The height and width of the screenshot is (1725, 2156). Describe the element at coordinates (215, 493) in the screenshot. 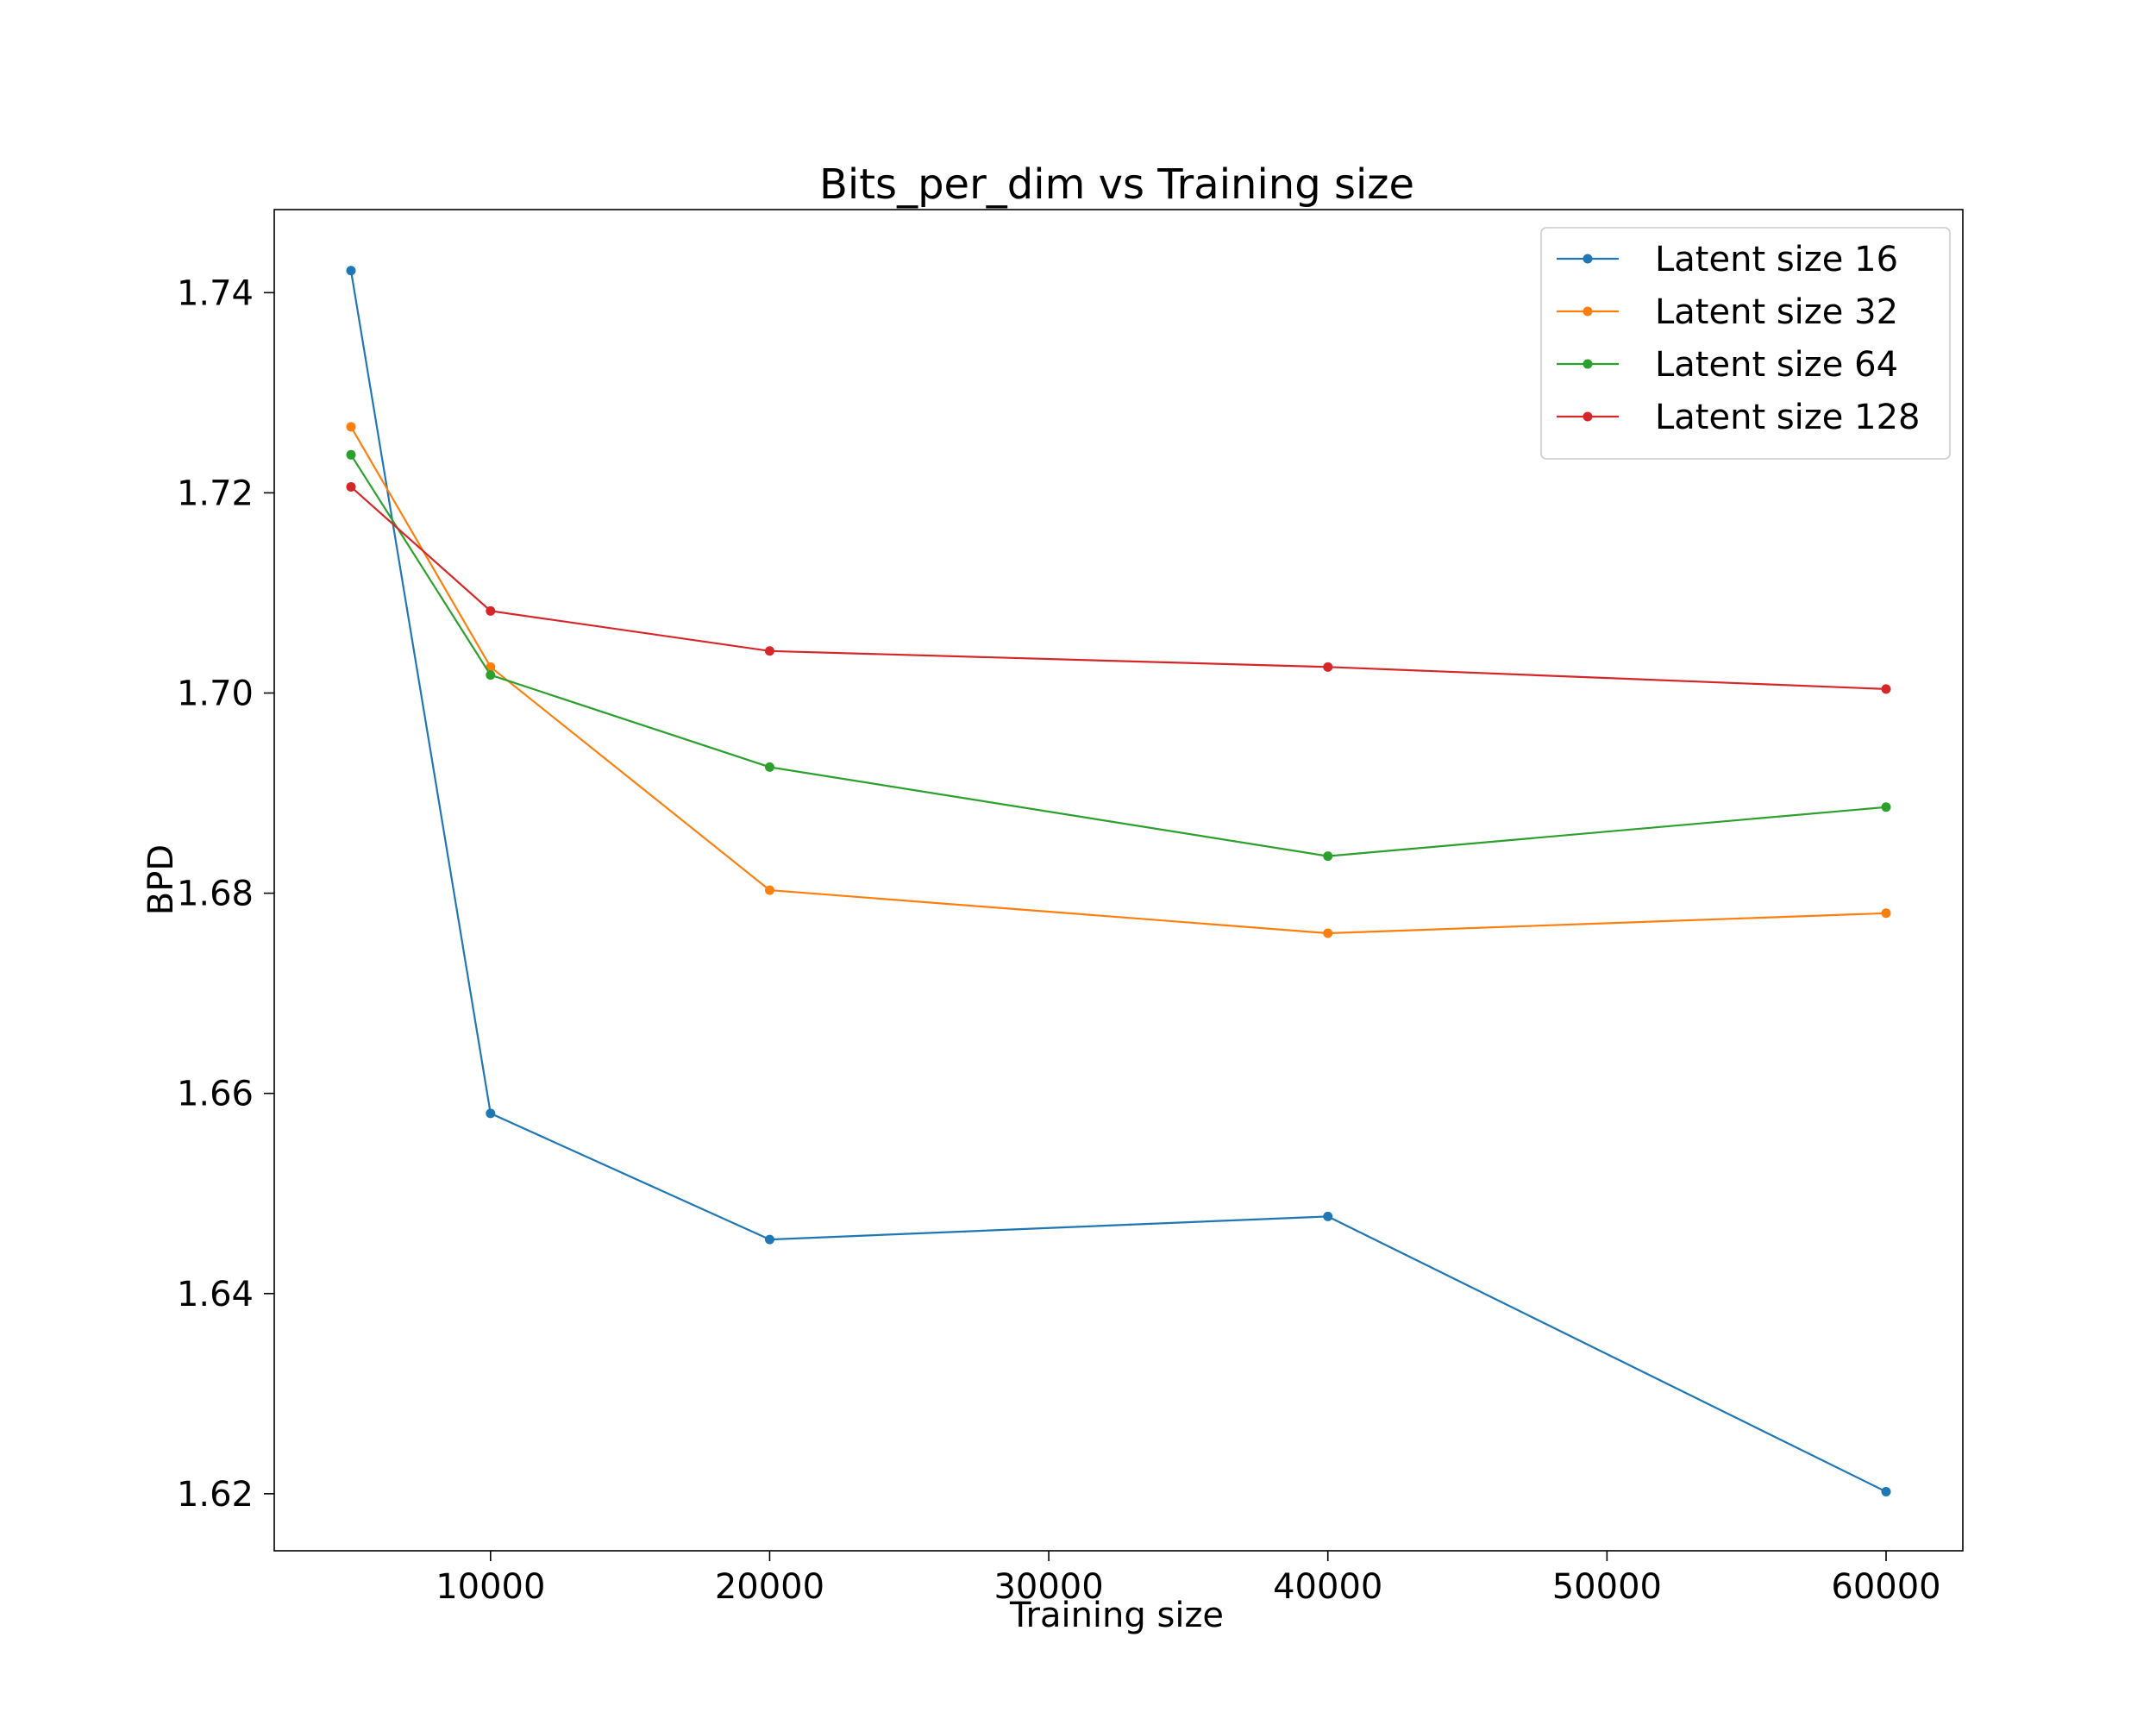

I see `y-tick-label: 1.72` at that location.